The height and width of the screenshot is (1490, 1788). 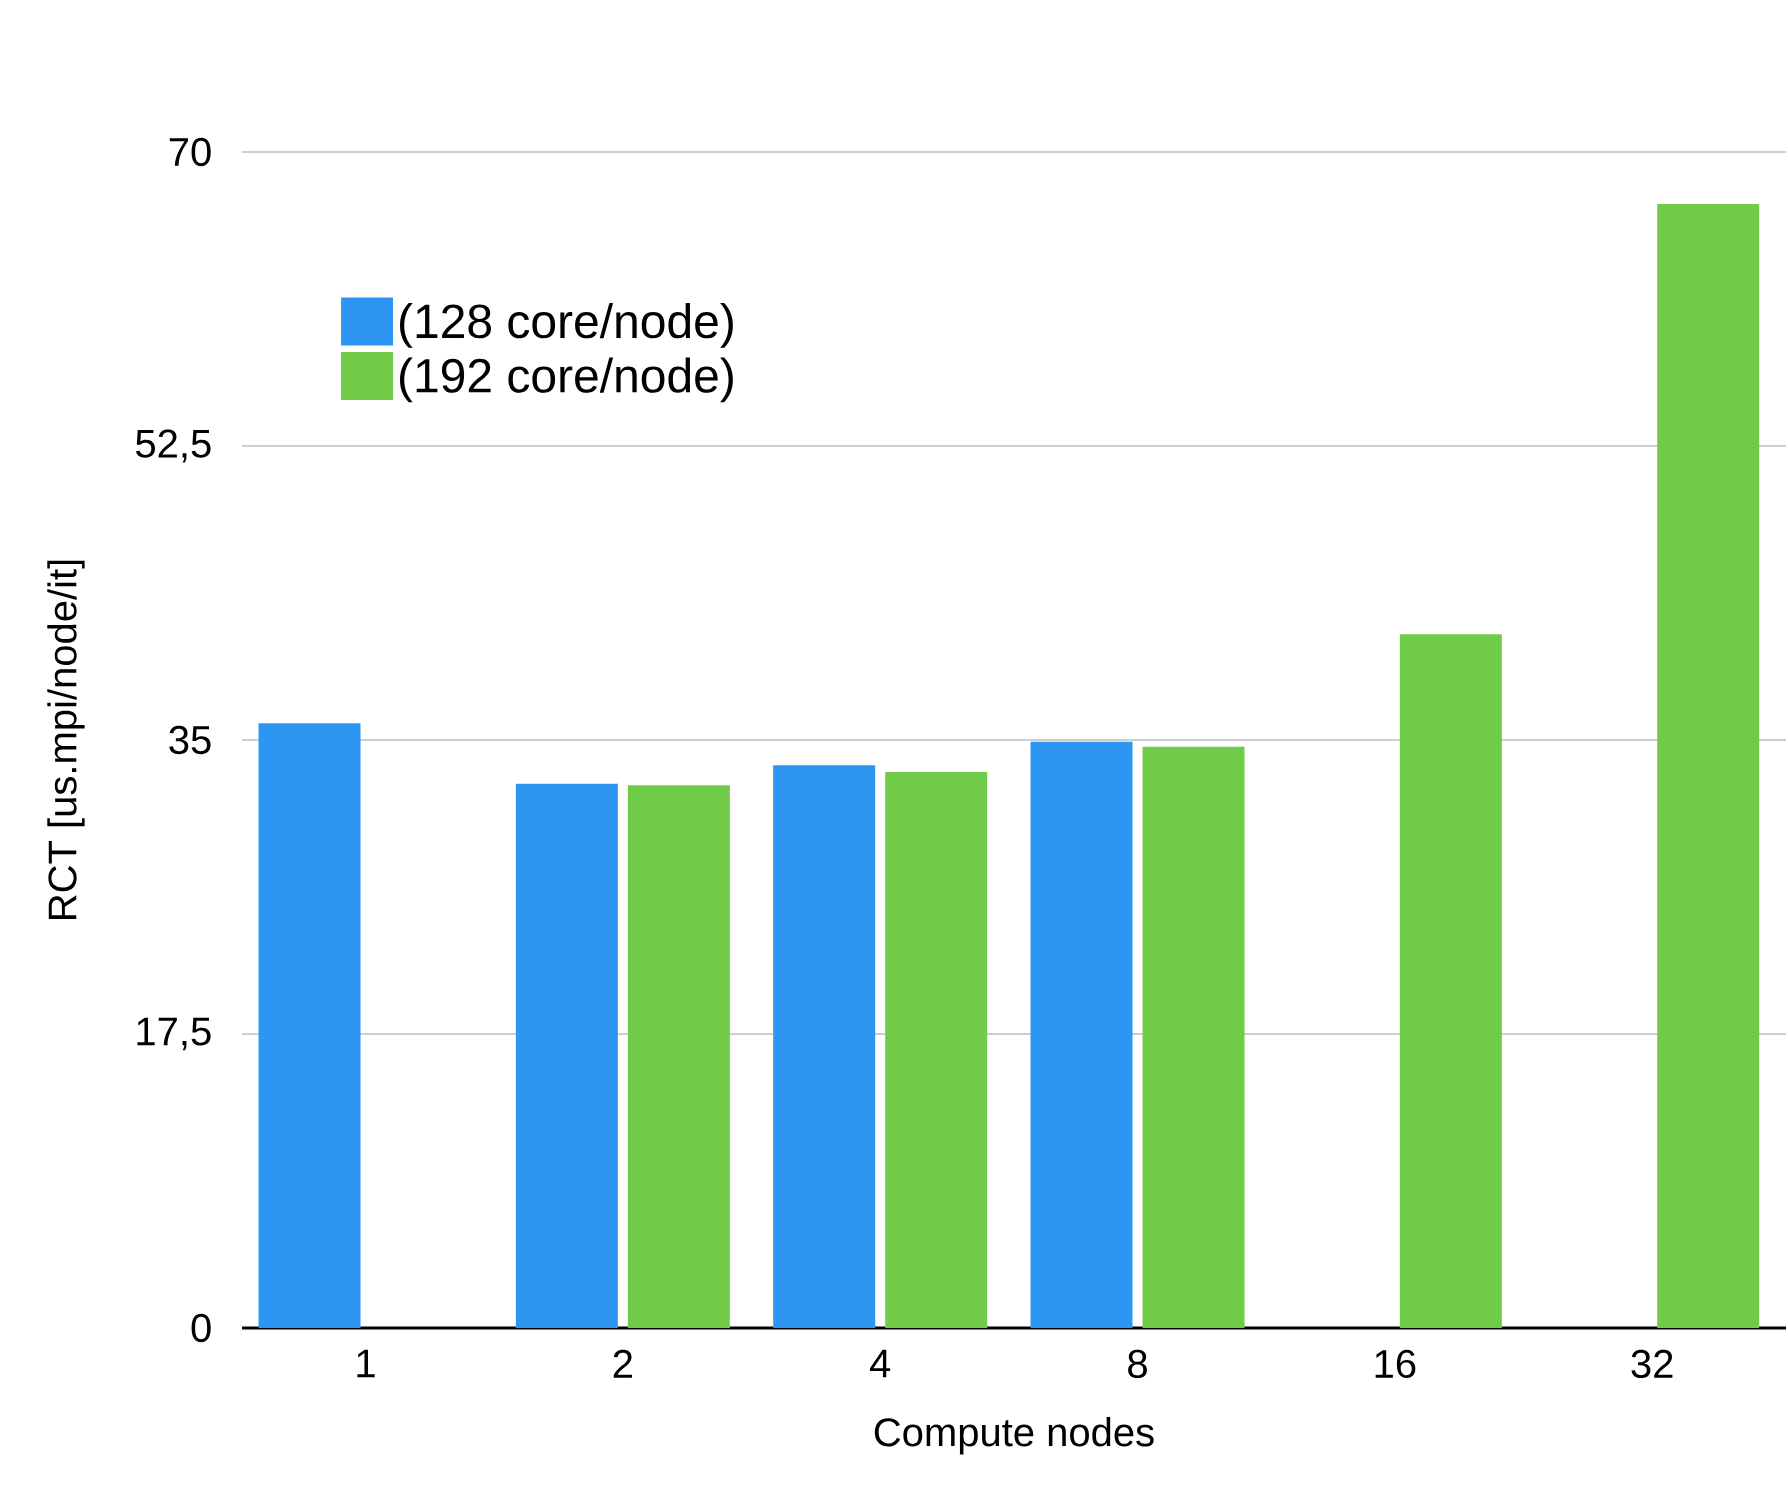 I want to click on x-tick-label: 2, so click(x=622, y=1363).